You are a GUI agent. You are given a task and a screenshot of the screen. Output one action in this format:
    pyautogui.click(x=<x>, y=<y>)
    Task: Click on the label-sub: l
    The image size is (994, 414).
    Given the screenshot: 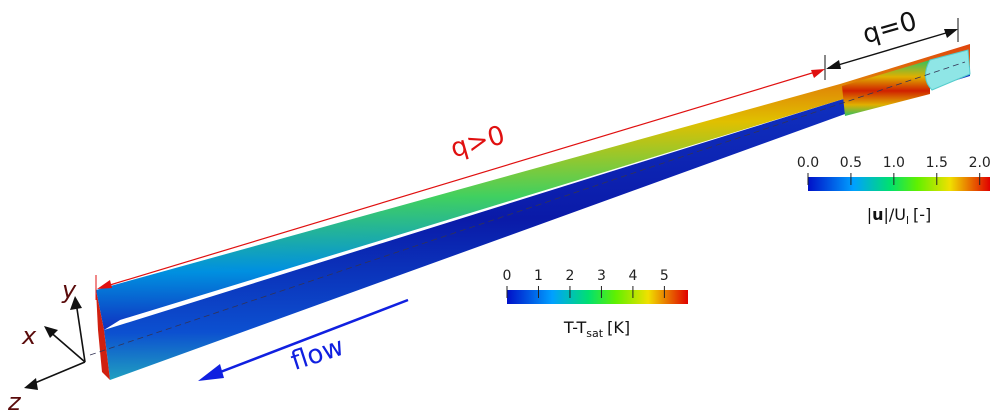 What is the action you would take?
    pyautogui.click(x=907, y=220)
    